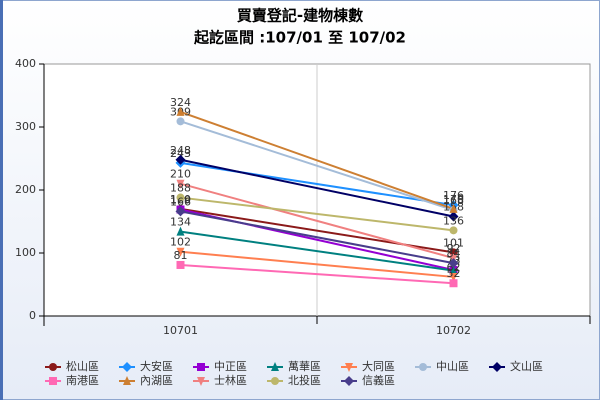  I want to click on data-label: 168, so click(453, 200).